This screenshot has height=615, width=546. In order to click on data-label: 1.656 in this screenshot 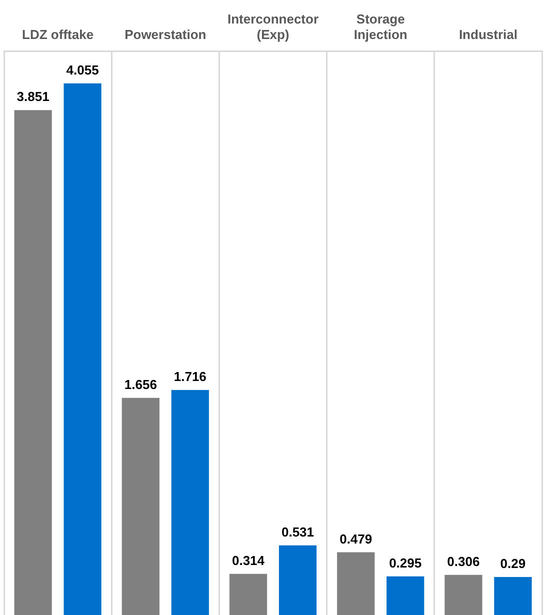, I will do `click(140, 384)`.